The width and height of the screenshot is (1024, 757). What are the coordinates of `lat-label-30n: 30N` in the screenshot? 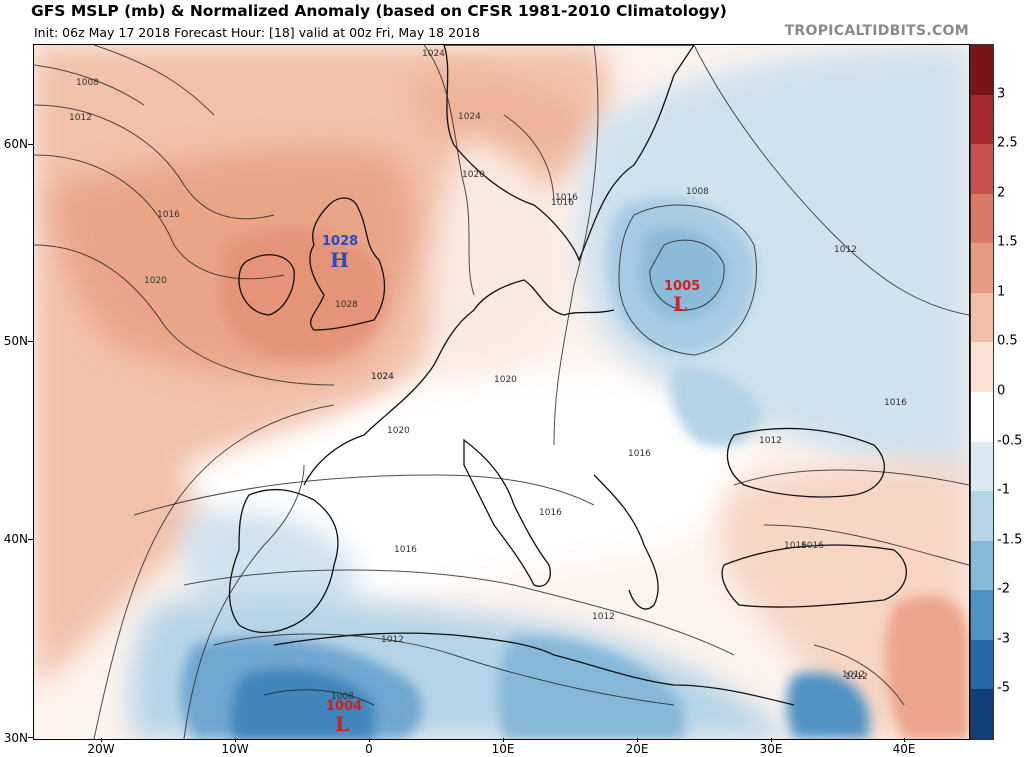 It's located at (15, 738).